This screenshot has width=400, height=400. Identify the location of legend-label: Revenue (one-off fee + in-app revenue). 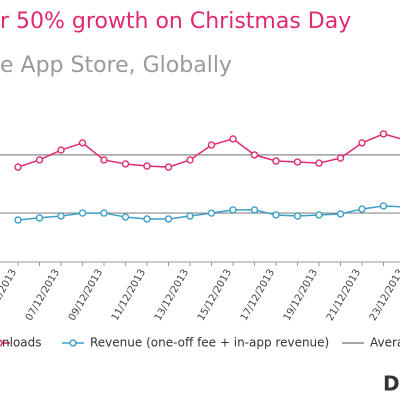
(209, 343).